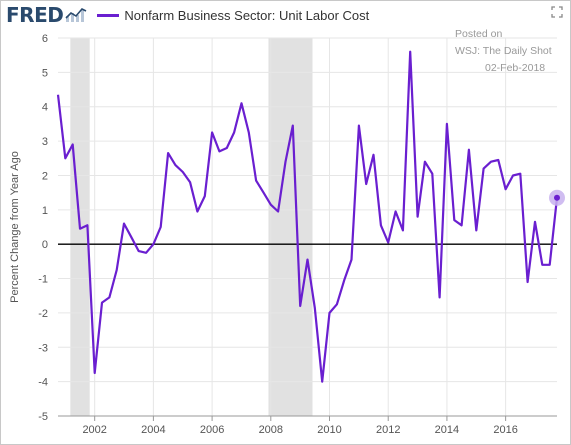  I want to click on last-point-marker, so click(557, 197).